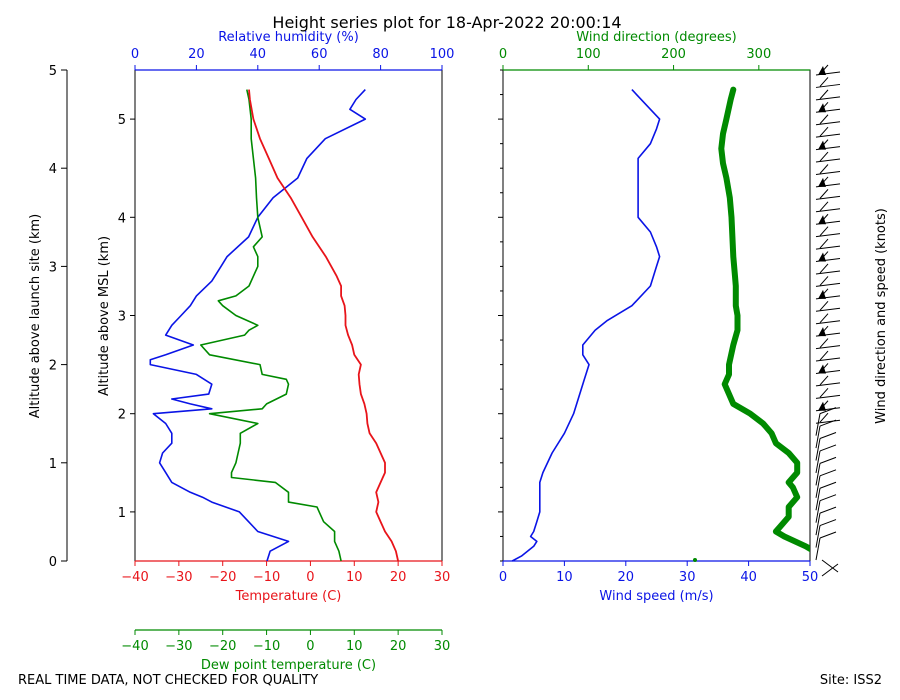  What do you see at coordinates (178, 646) in the screenshot?
I see `dewpoint-tick-label: −30` at bounding box center [178, 646].